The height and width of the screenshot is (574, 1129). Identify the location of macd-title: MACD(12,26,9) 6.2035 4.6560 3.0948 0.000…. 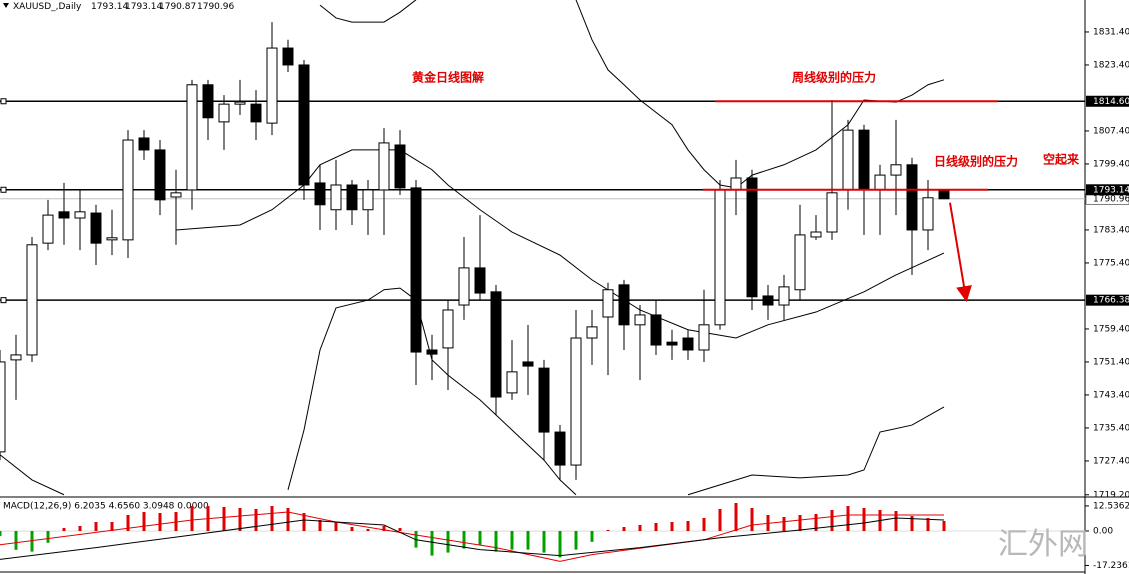
(106, 507).